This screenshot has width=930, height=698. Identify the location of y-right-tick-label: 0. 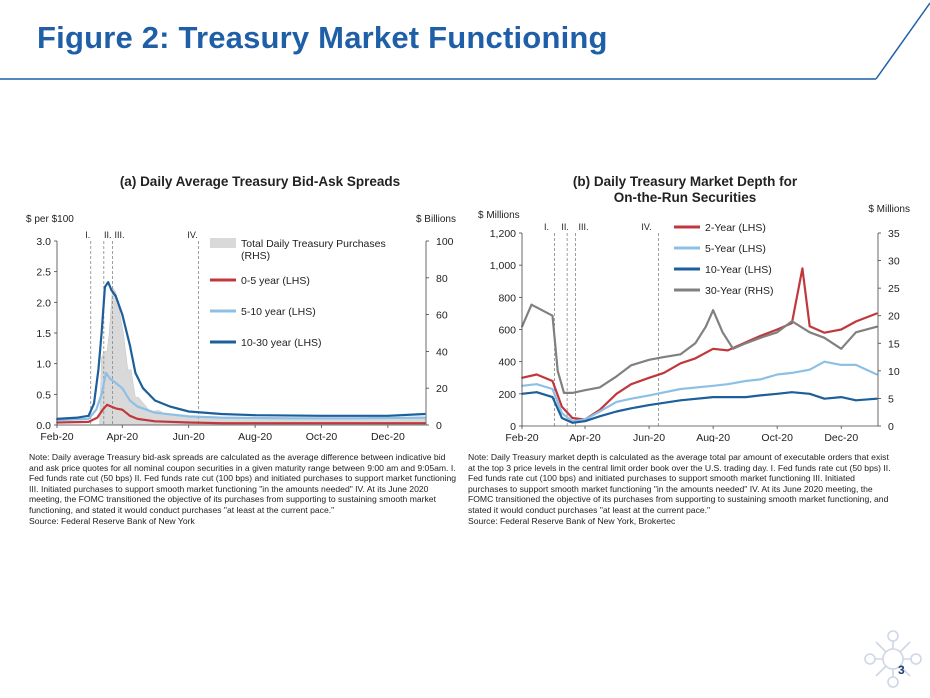
(439, 426).